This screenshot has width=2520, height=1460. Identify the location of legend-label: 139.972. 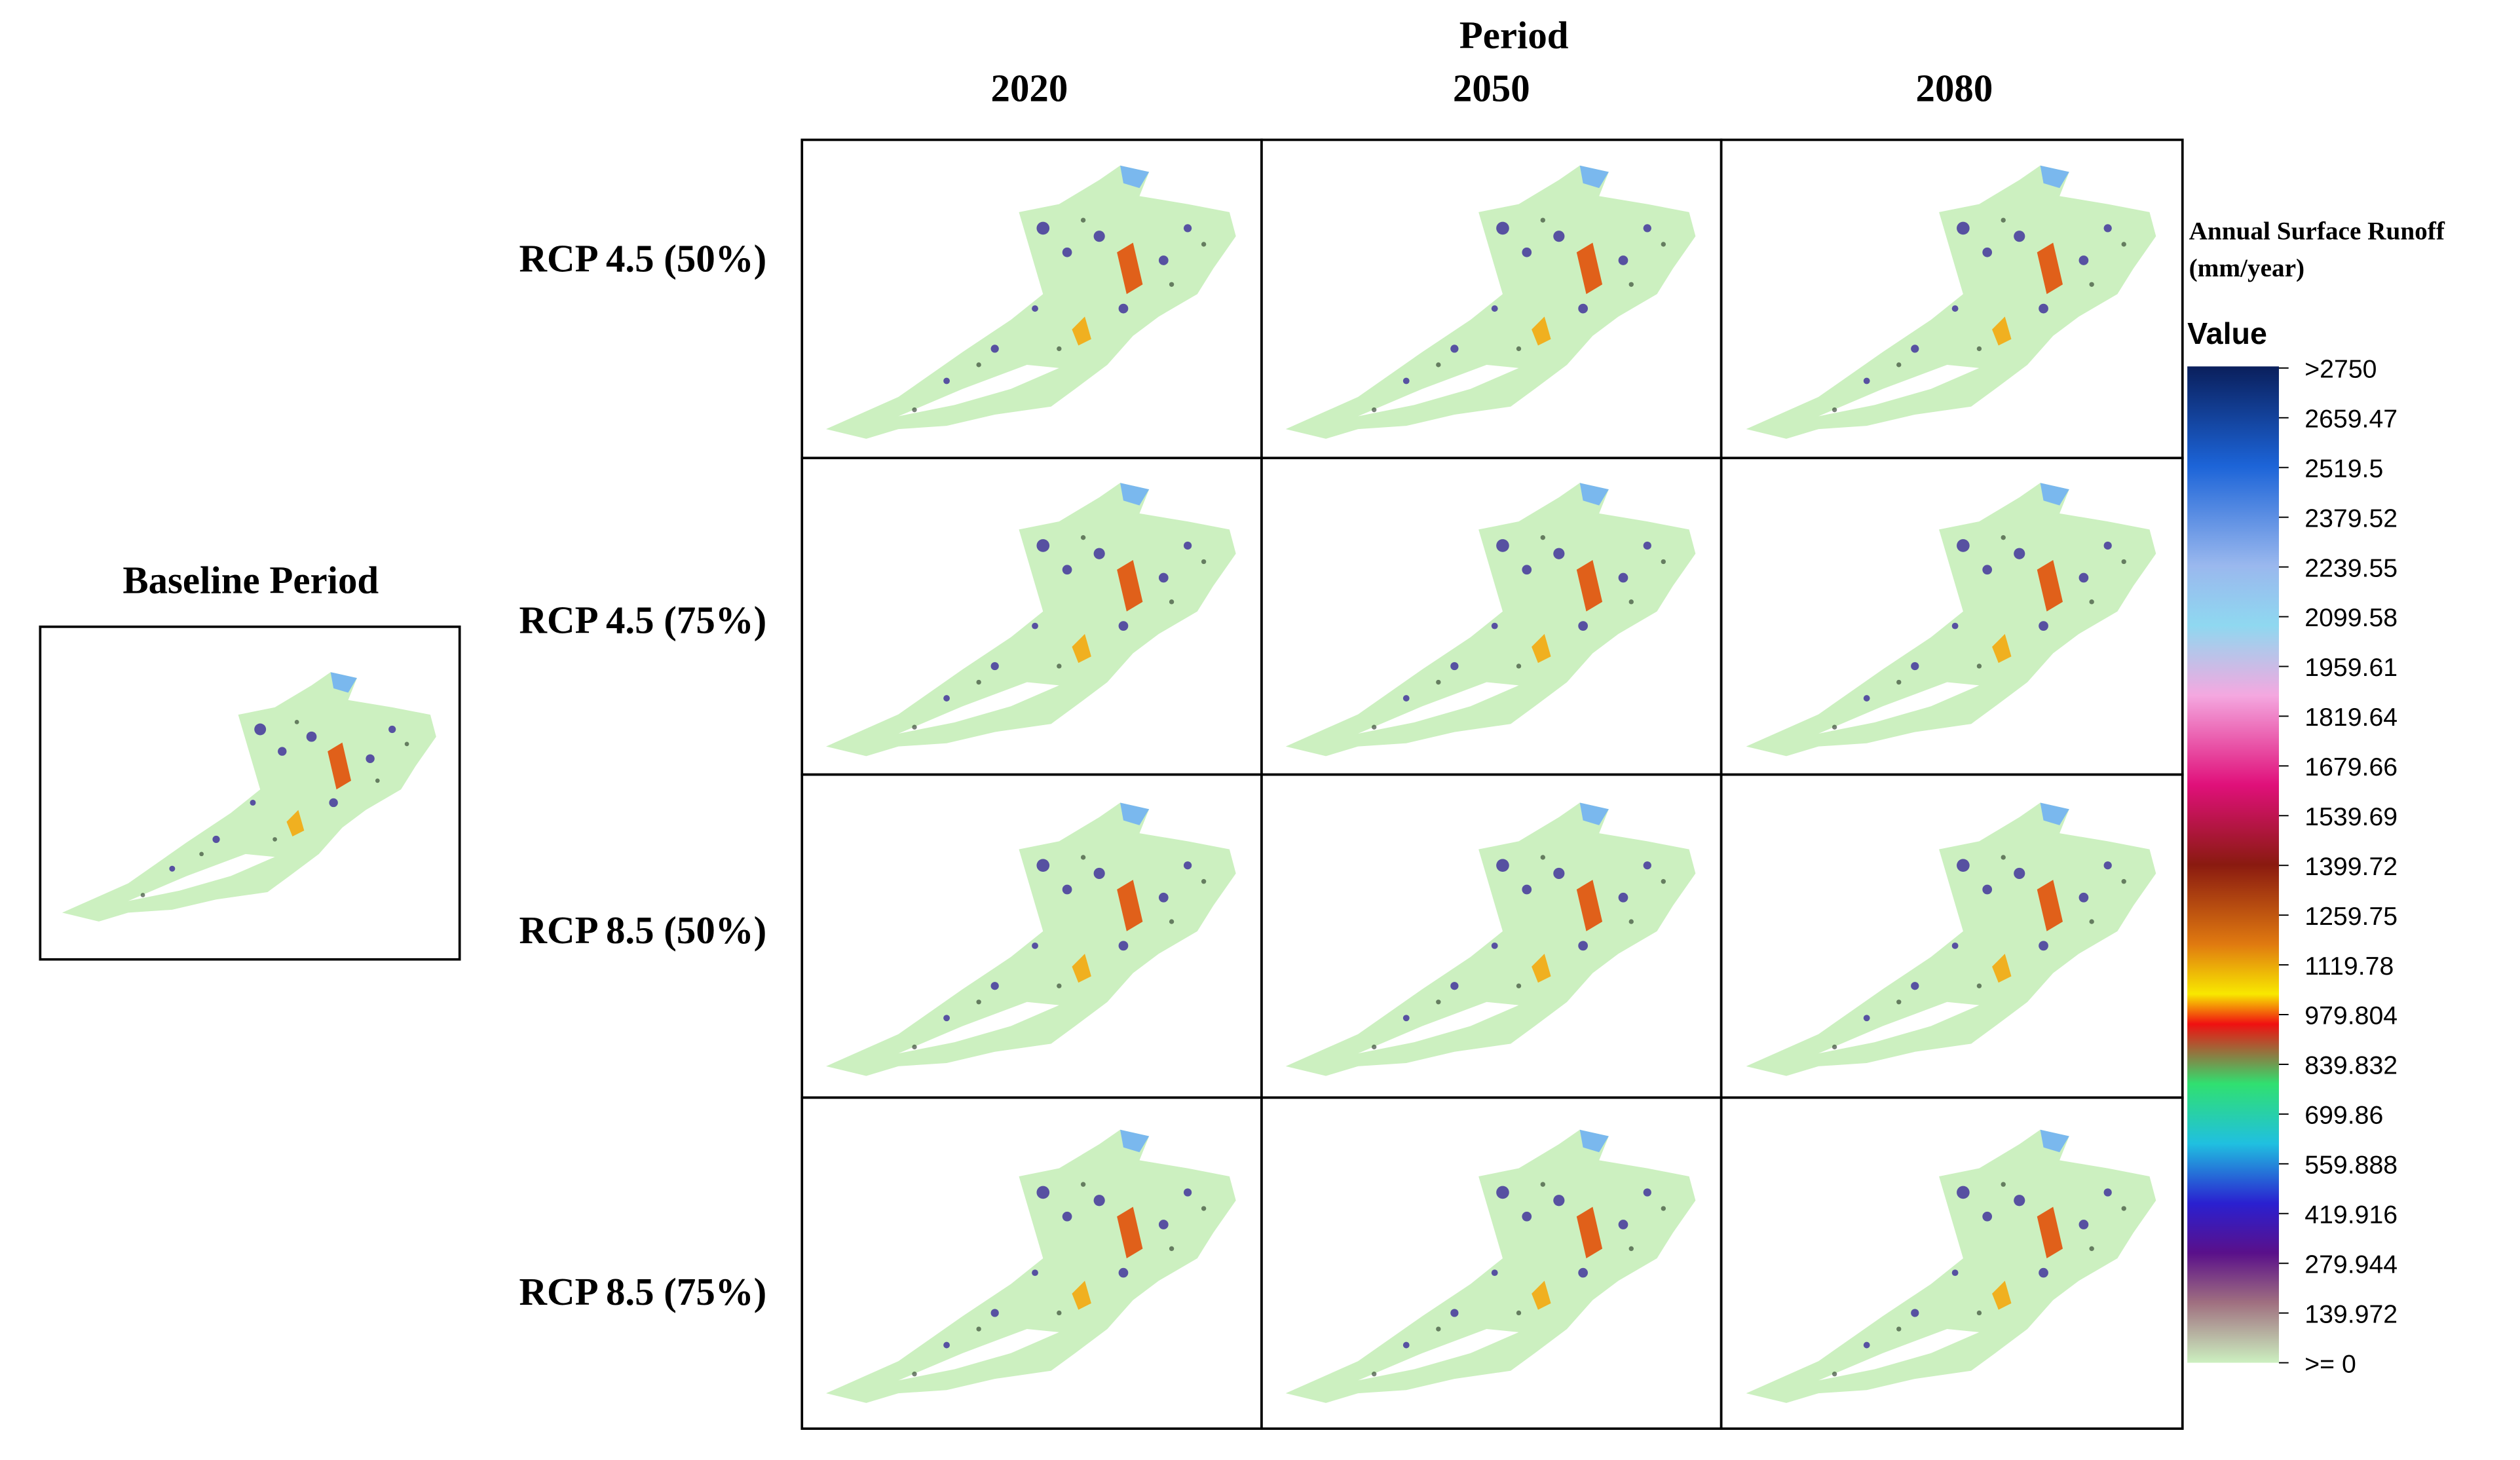
(2351, 1314).